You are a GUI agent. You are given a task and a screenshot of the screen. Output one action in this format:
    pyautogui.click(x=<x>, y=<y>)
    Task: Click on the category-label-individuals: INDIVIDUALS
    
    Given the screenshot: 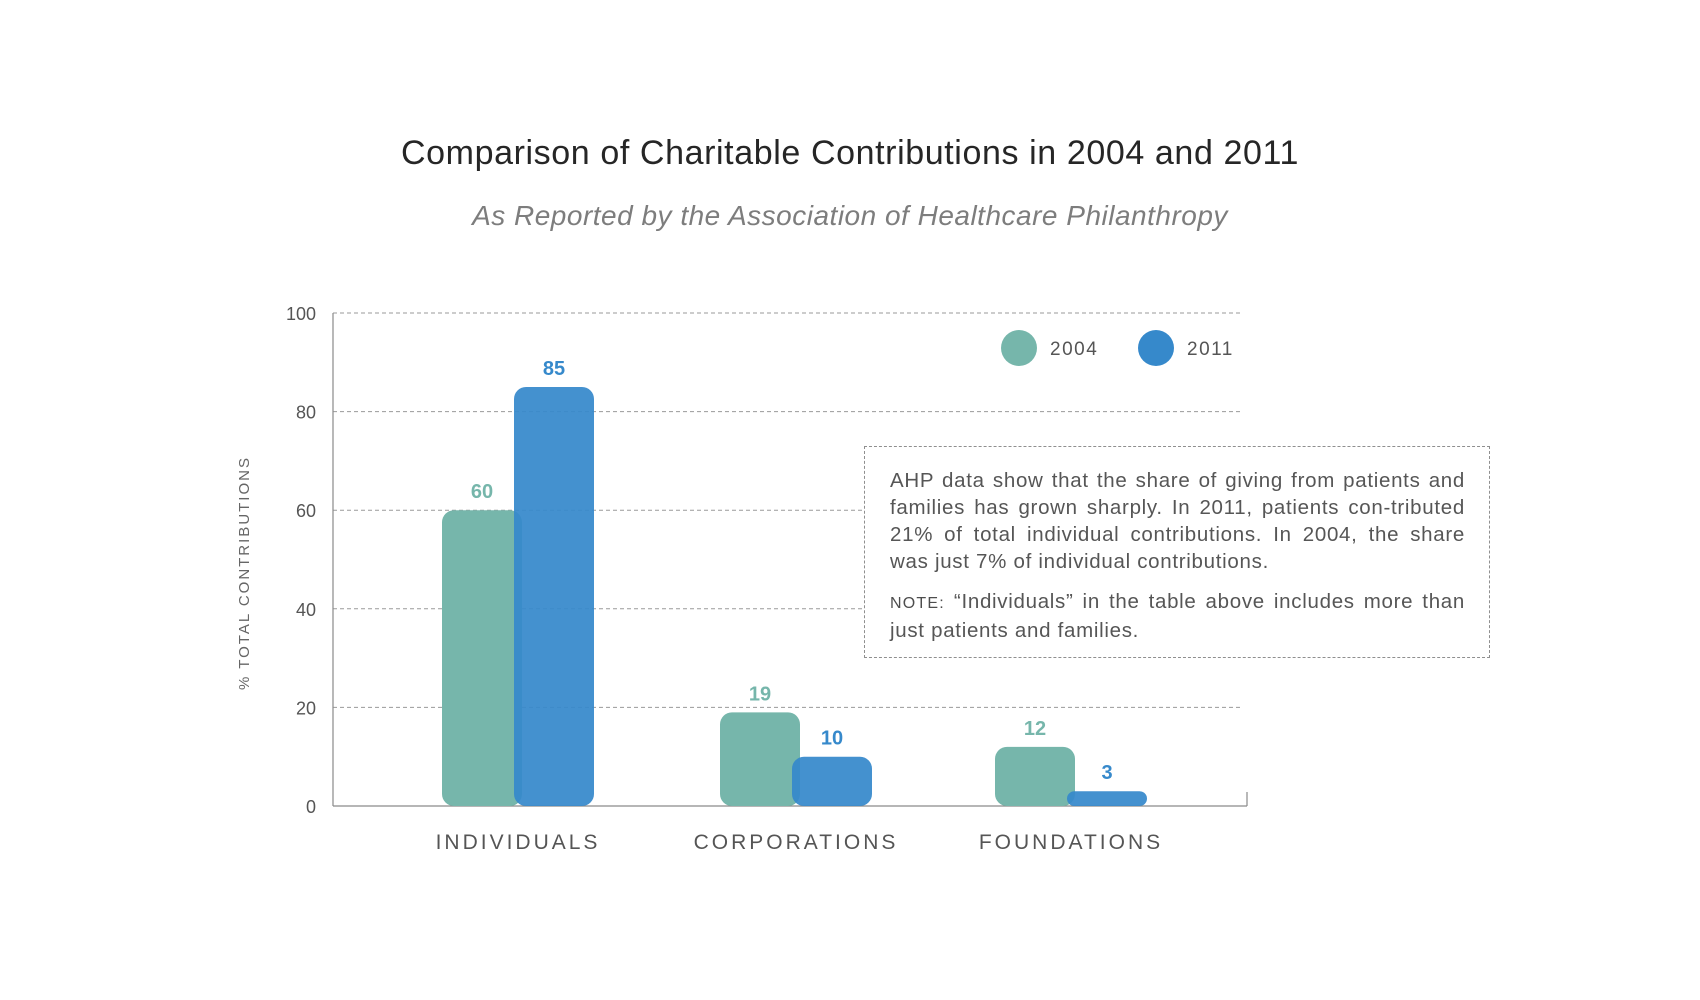 What is the action you would take?
    pyautogui.click(x=518, y=842)
    